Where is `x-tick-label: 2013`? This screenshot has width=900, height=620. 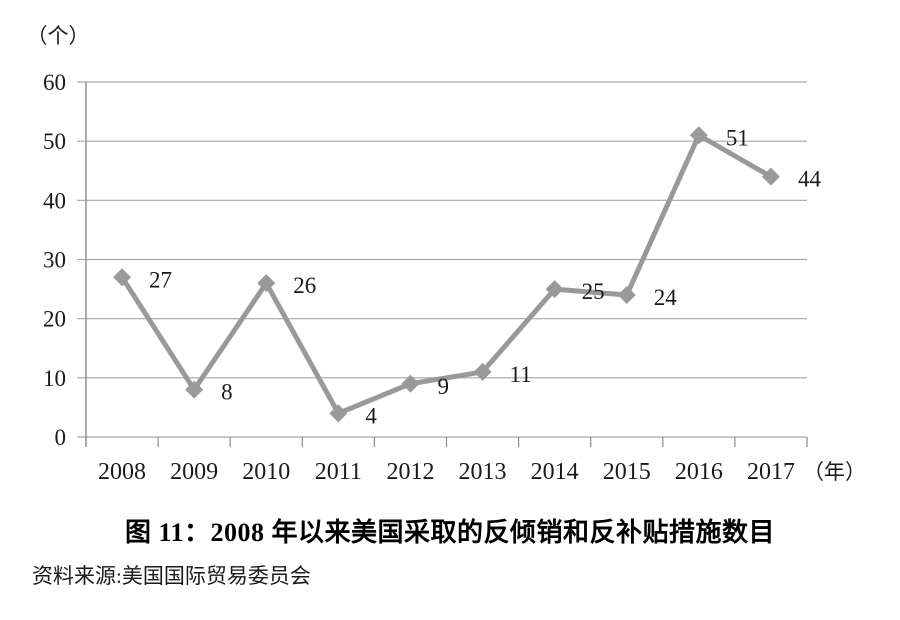
x-tick-label: 2013 is located at coordinates (483, 472).